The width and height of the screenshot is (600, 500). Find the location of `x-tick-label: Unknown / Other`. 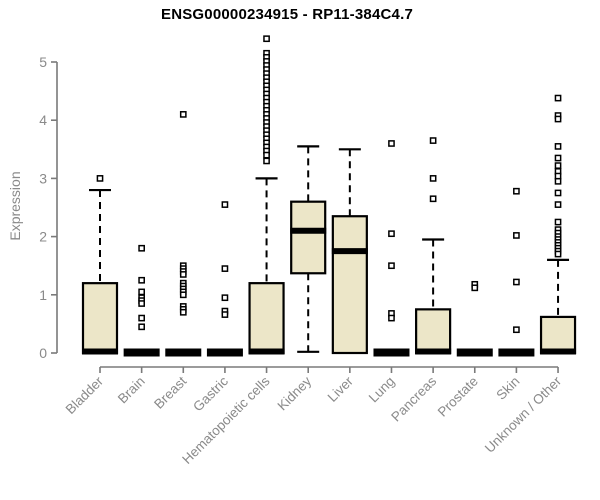

x-tick-label: Unknown / Other is located at coordinates (523, 414).